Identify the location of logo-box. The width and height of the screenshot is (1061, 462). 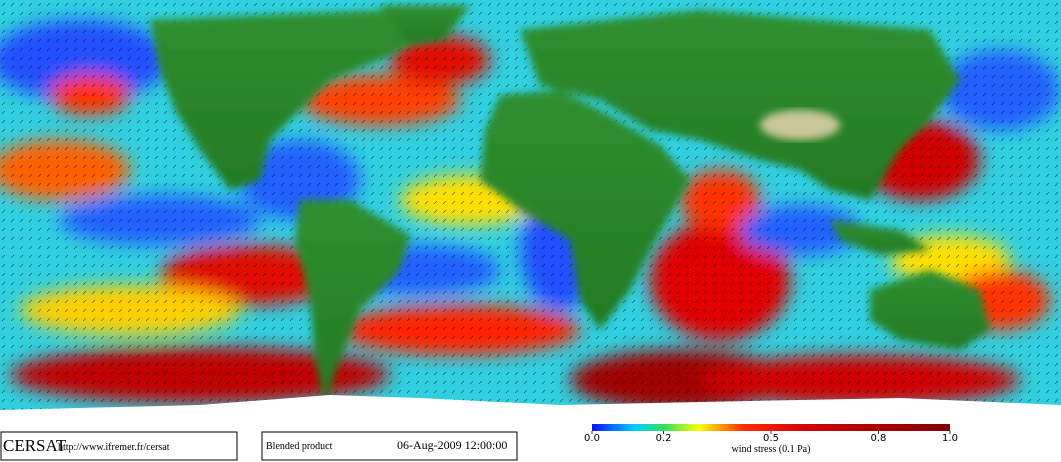
(119, 446).